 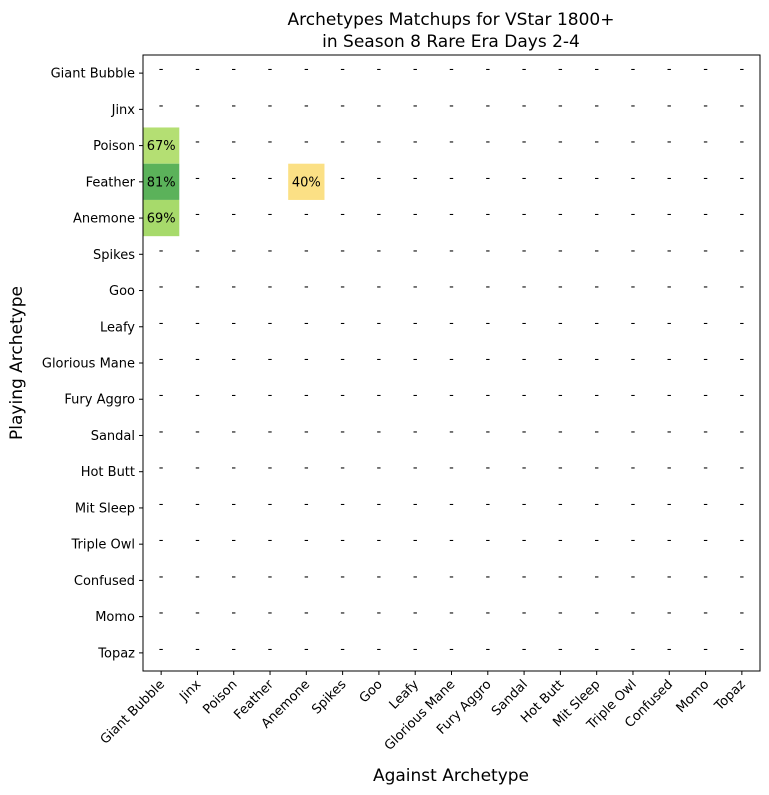 What do you see at coordinates (190, 691) in the screenshot?
I see `x-tick-label-jinx: Jinx` at bounding box center [190, 691].